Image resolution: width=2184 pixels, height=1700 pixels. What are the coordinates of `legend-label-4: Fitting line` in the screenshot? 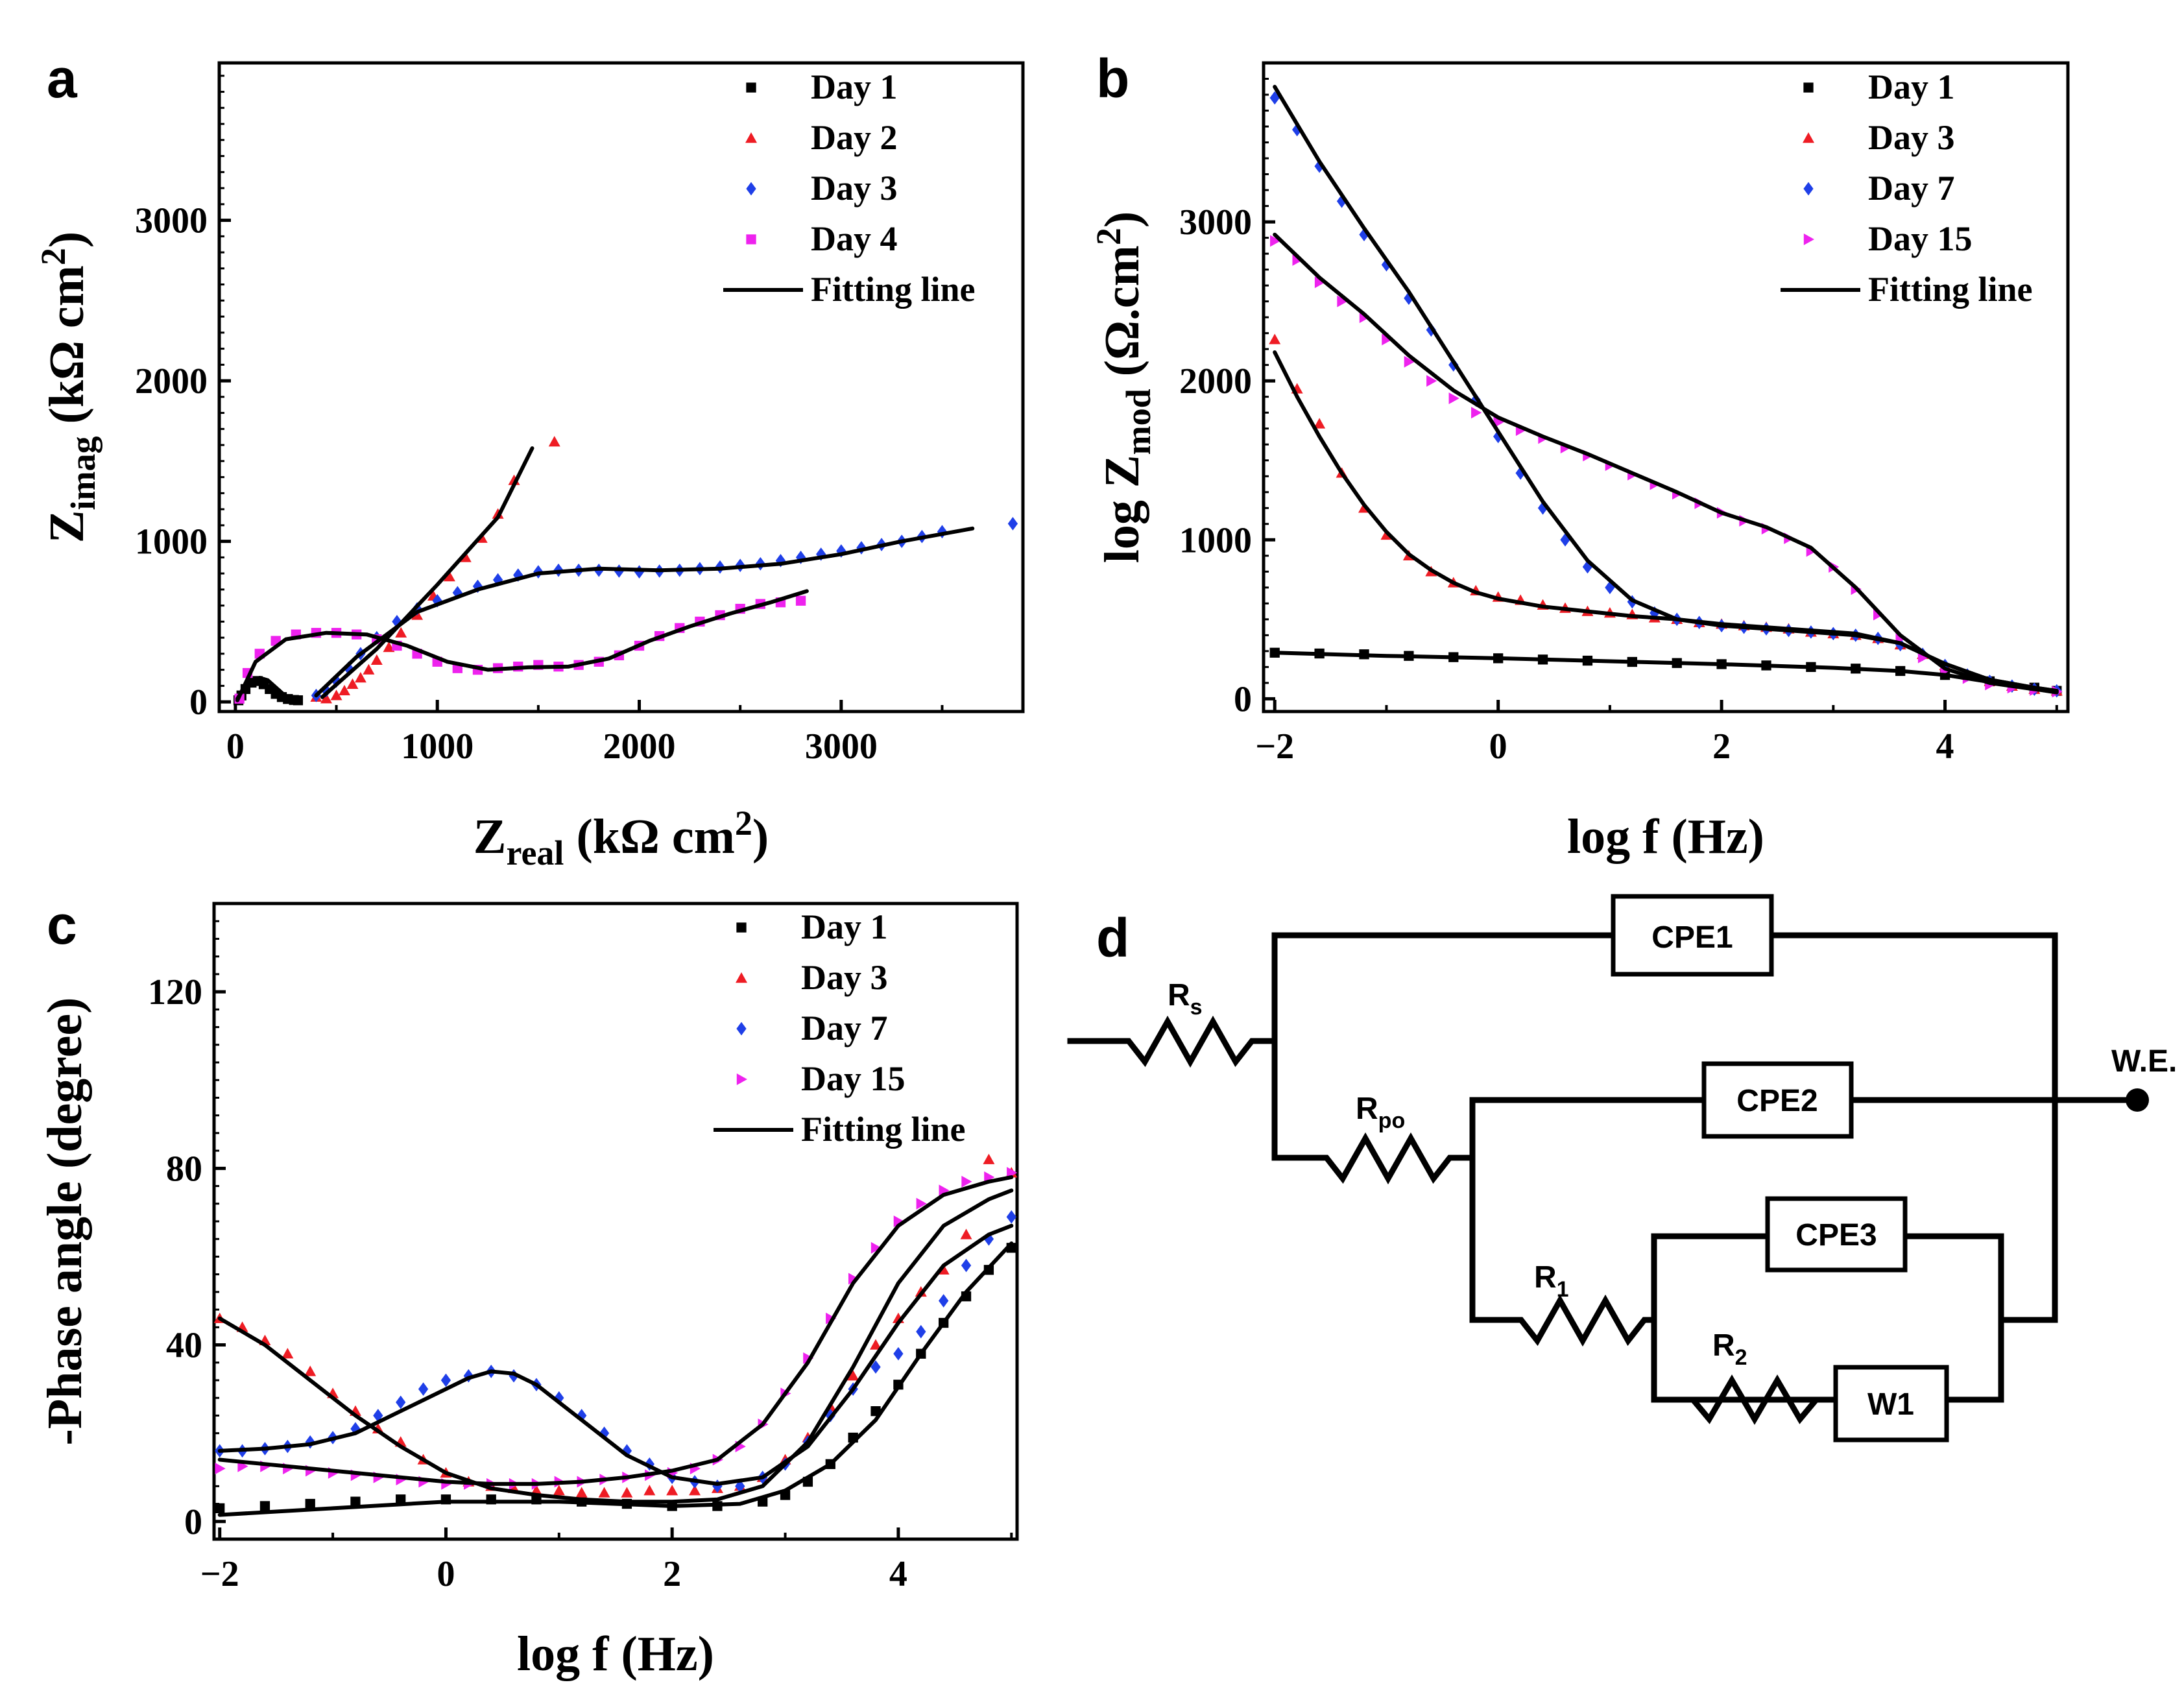 It's located at (1951, 289).